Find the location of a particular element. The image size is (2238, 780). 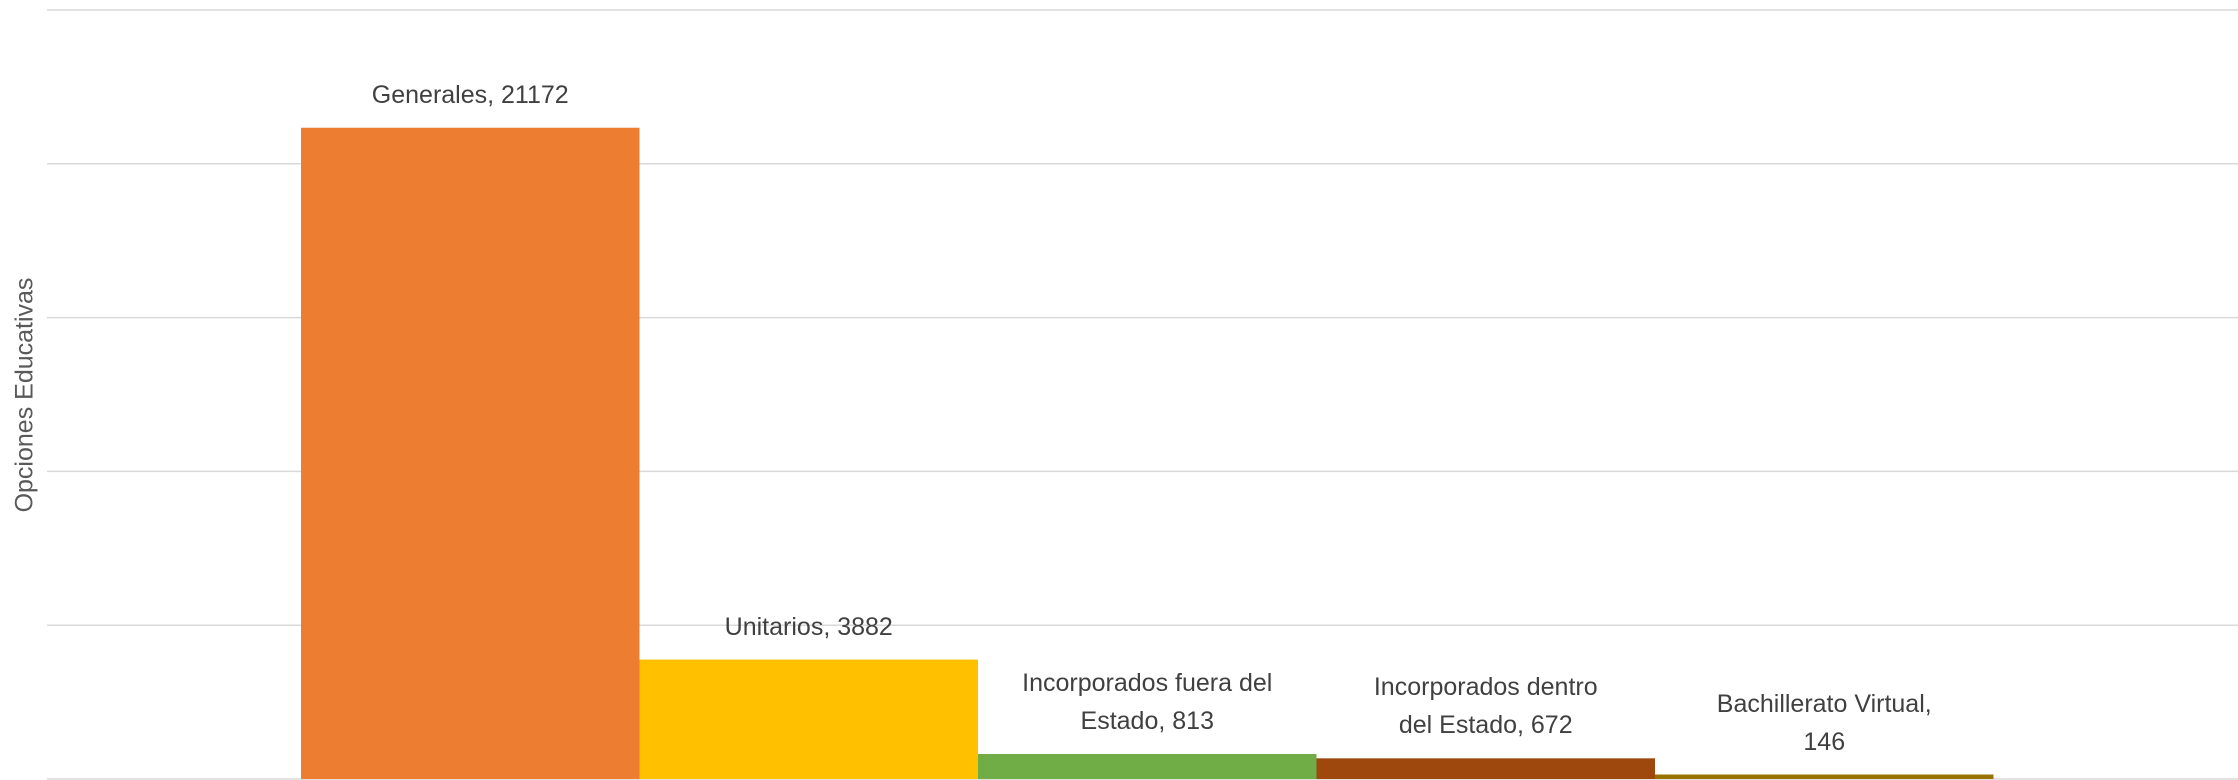

data-label: Generales, 21172 is located at coordinates (470, 94).